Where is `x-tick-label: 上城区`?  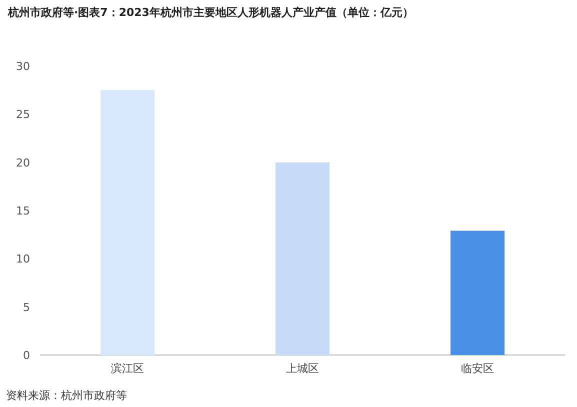
x-tick-label: 上城区 is located at coordinates (302, 368).